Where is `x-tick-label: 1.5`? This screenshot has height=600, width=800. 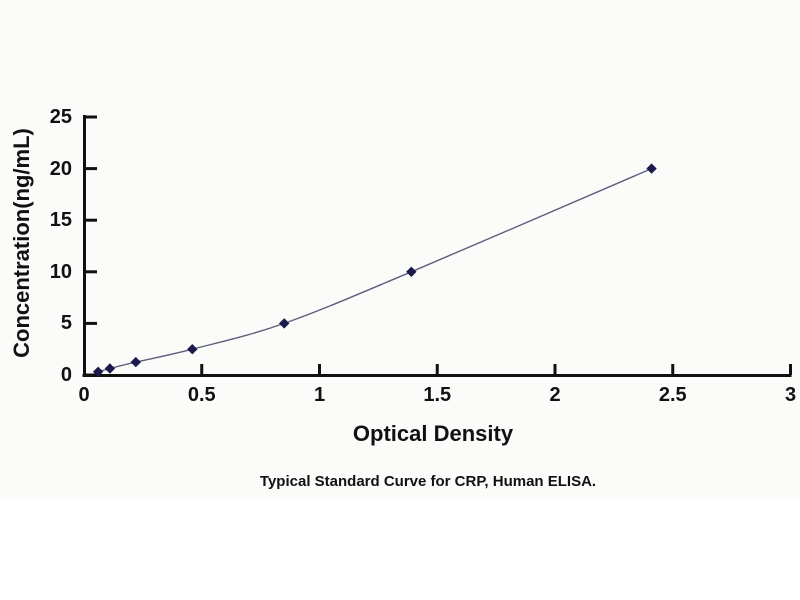 x-tick-label: 1.5 is located at coordinates (437, 395).